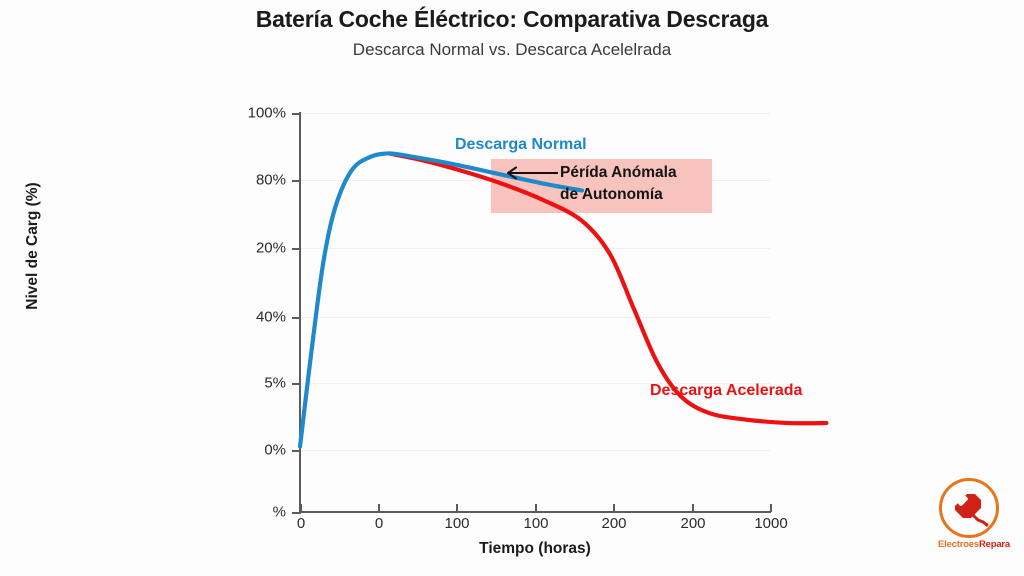 The image size is (1024, 576). Describe the element at coordinates (972, 510) in the screenshot. I see `ev-charging-plug-icon` at that location.